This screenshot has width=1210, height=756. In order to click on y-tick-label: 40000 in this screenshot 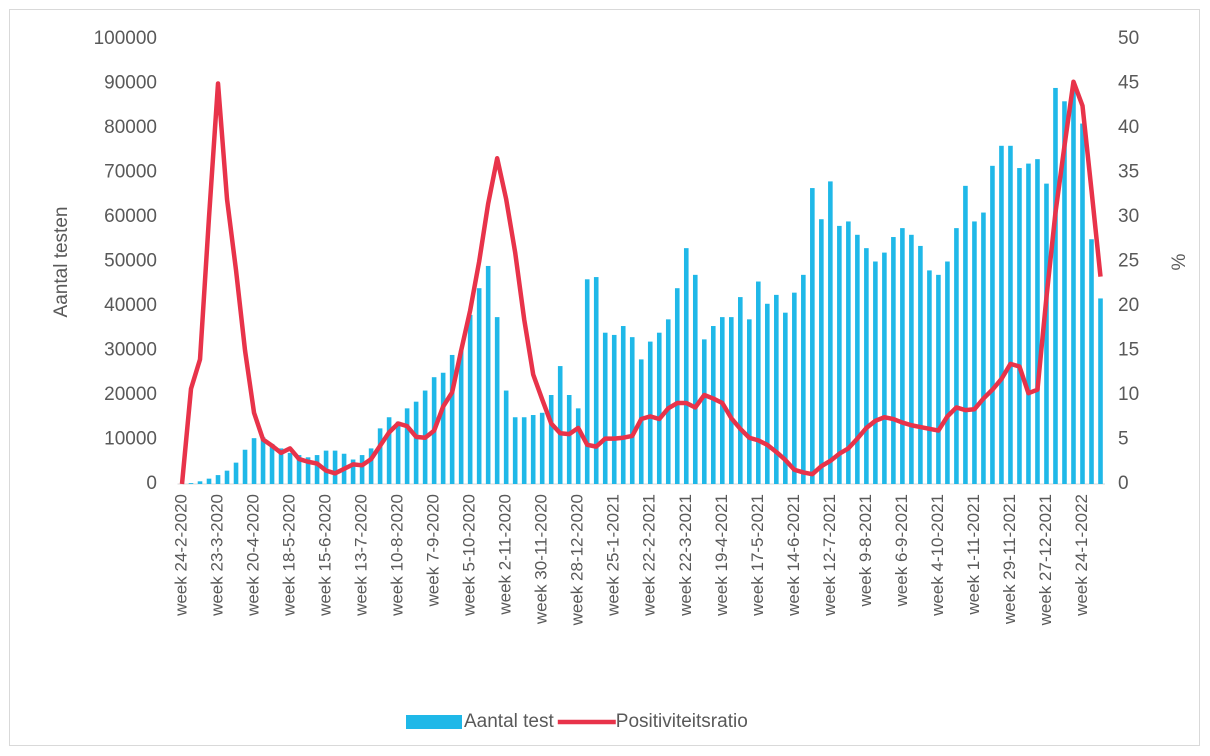, I will do `click(130, 305)`.